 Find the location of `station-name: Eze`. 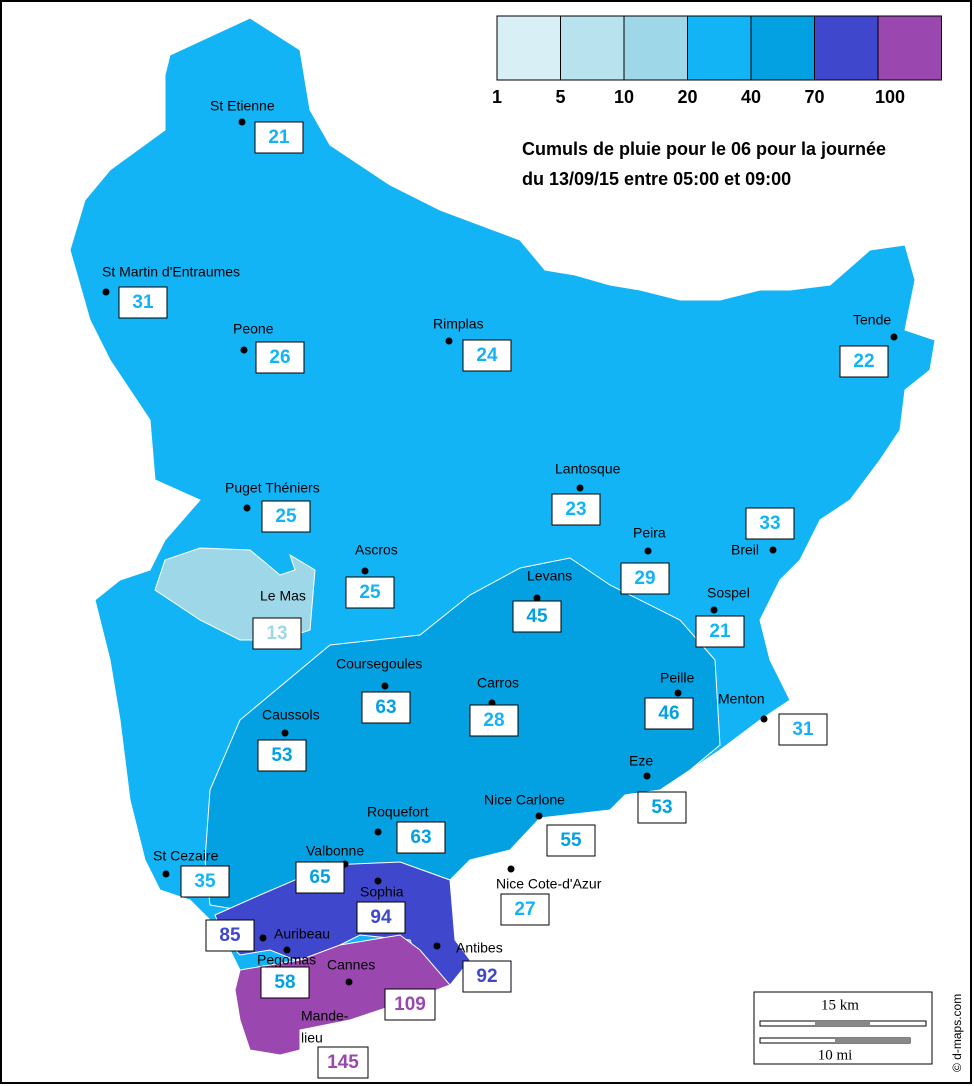

station-name: Eze is located at coordinates (641, 761).